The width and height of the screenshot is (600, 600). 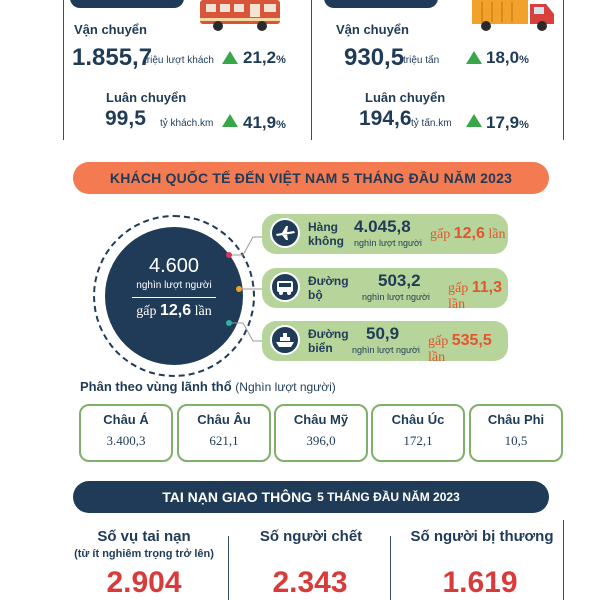 What do you see at coordinates (285, 233) in the screenshot?
I see `airplane-icon` at bounding box center [285, 233].